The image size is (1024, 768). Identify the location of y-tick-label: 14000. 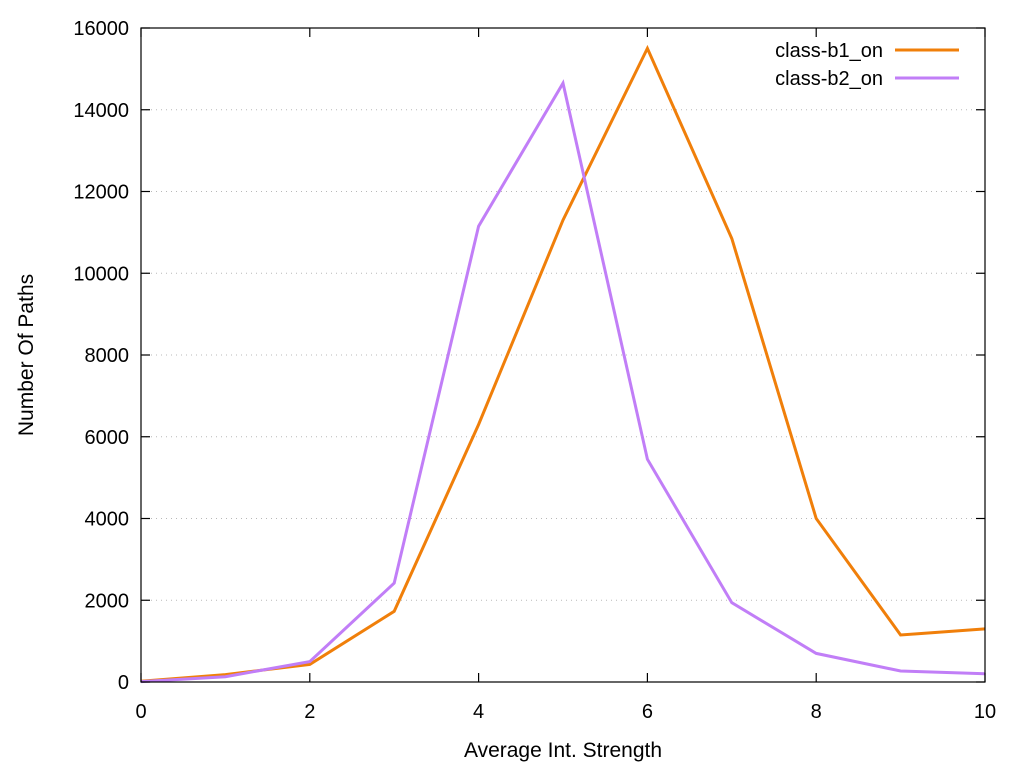
(101, 111).